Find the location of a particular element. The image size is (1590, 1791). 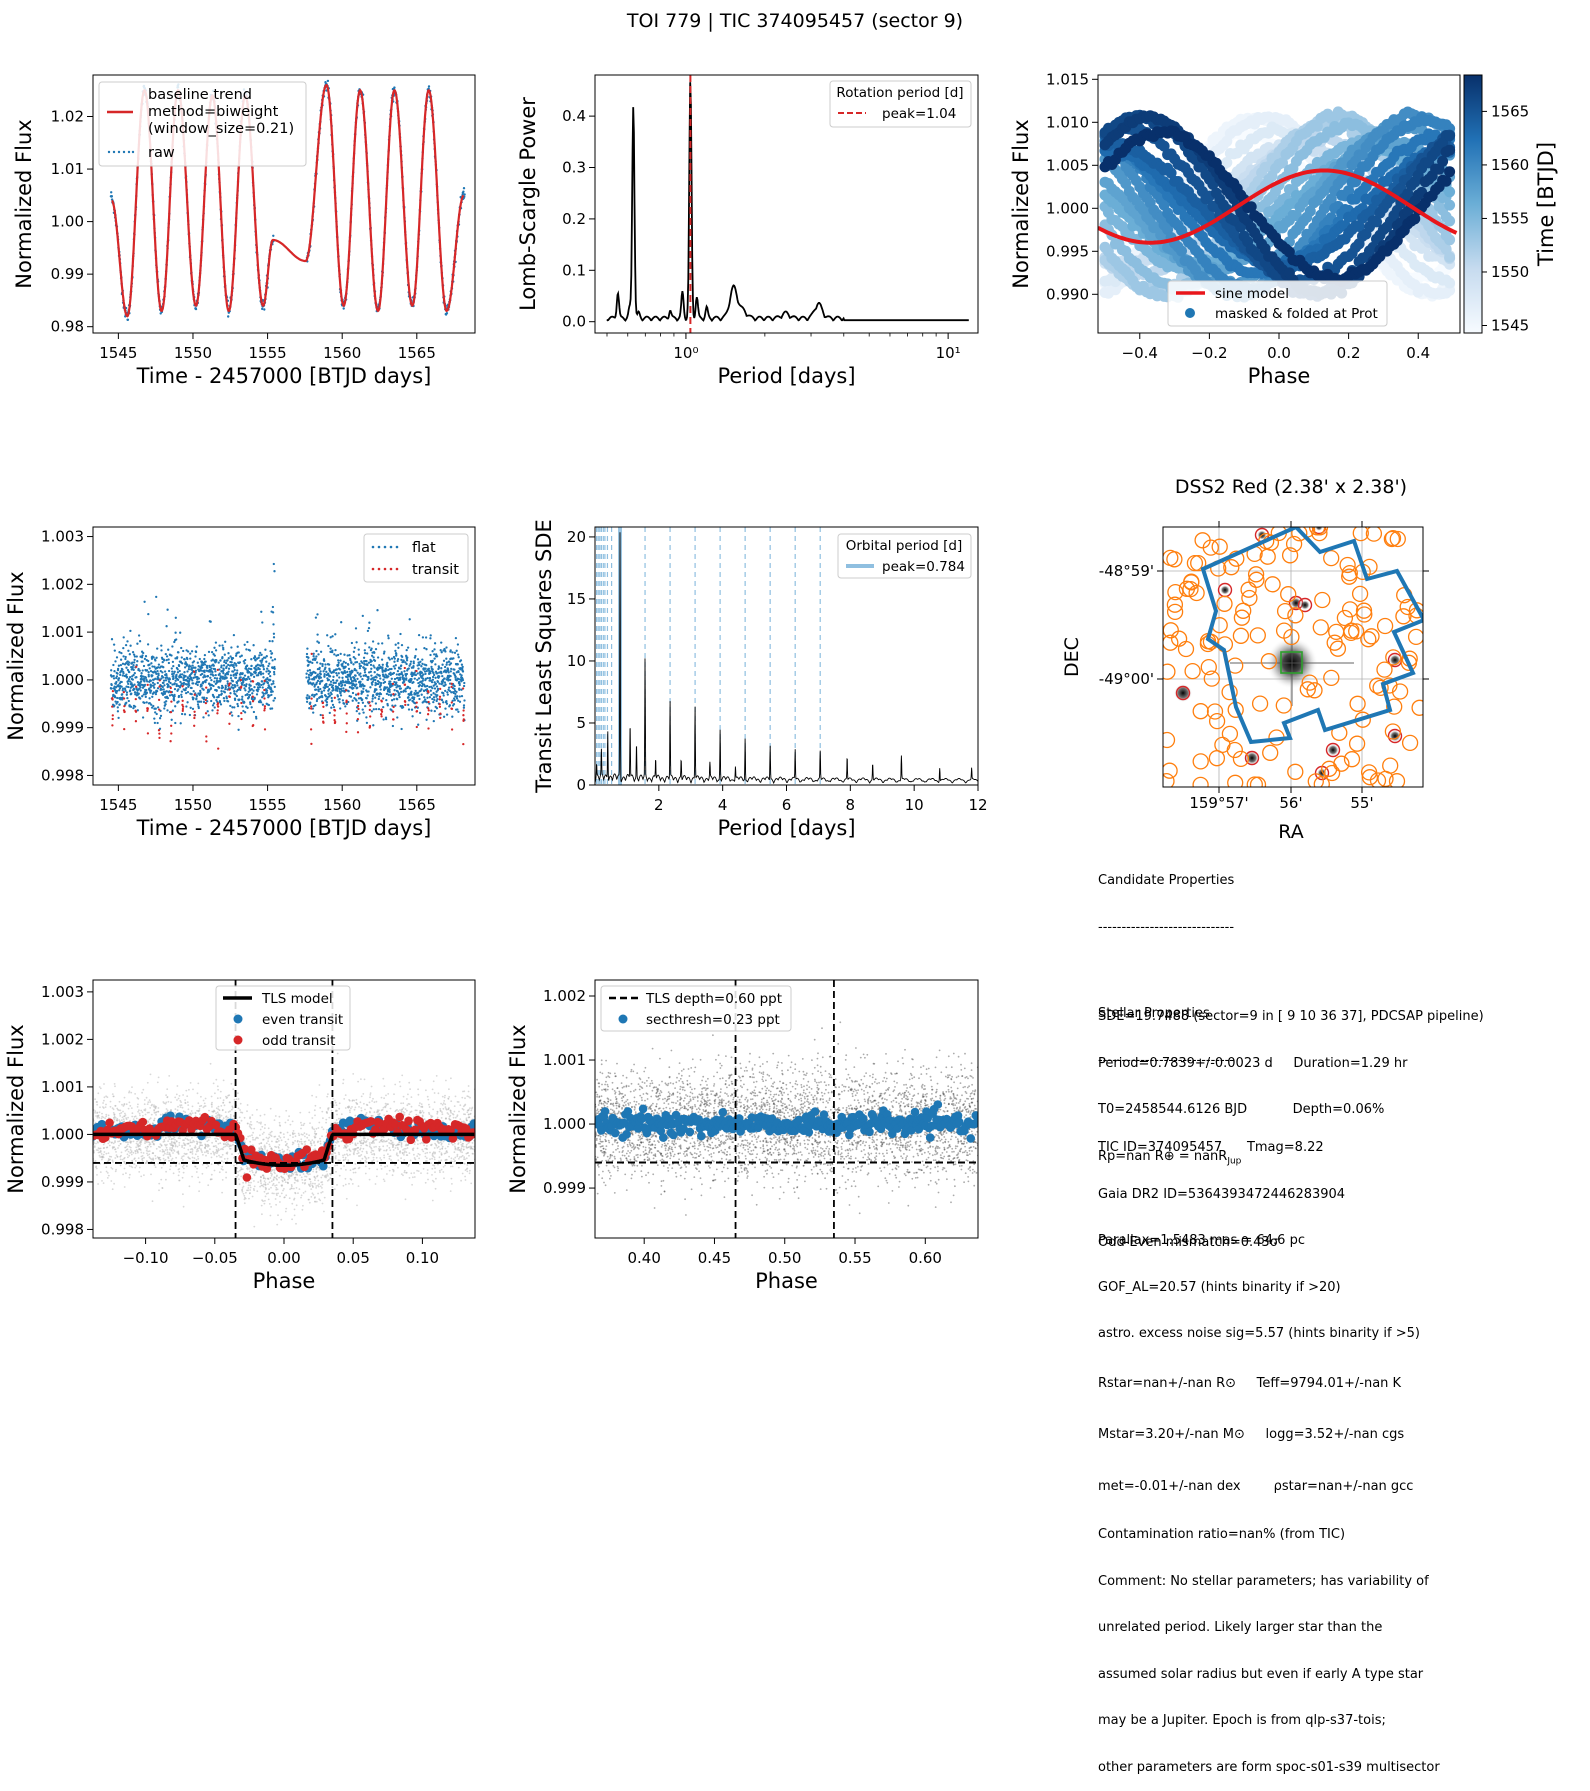

xlabel-lombscargle: Period [days] is located at coordinates (786, 376).